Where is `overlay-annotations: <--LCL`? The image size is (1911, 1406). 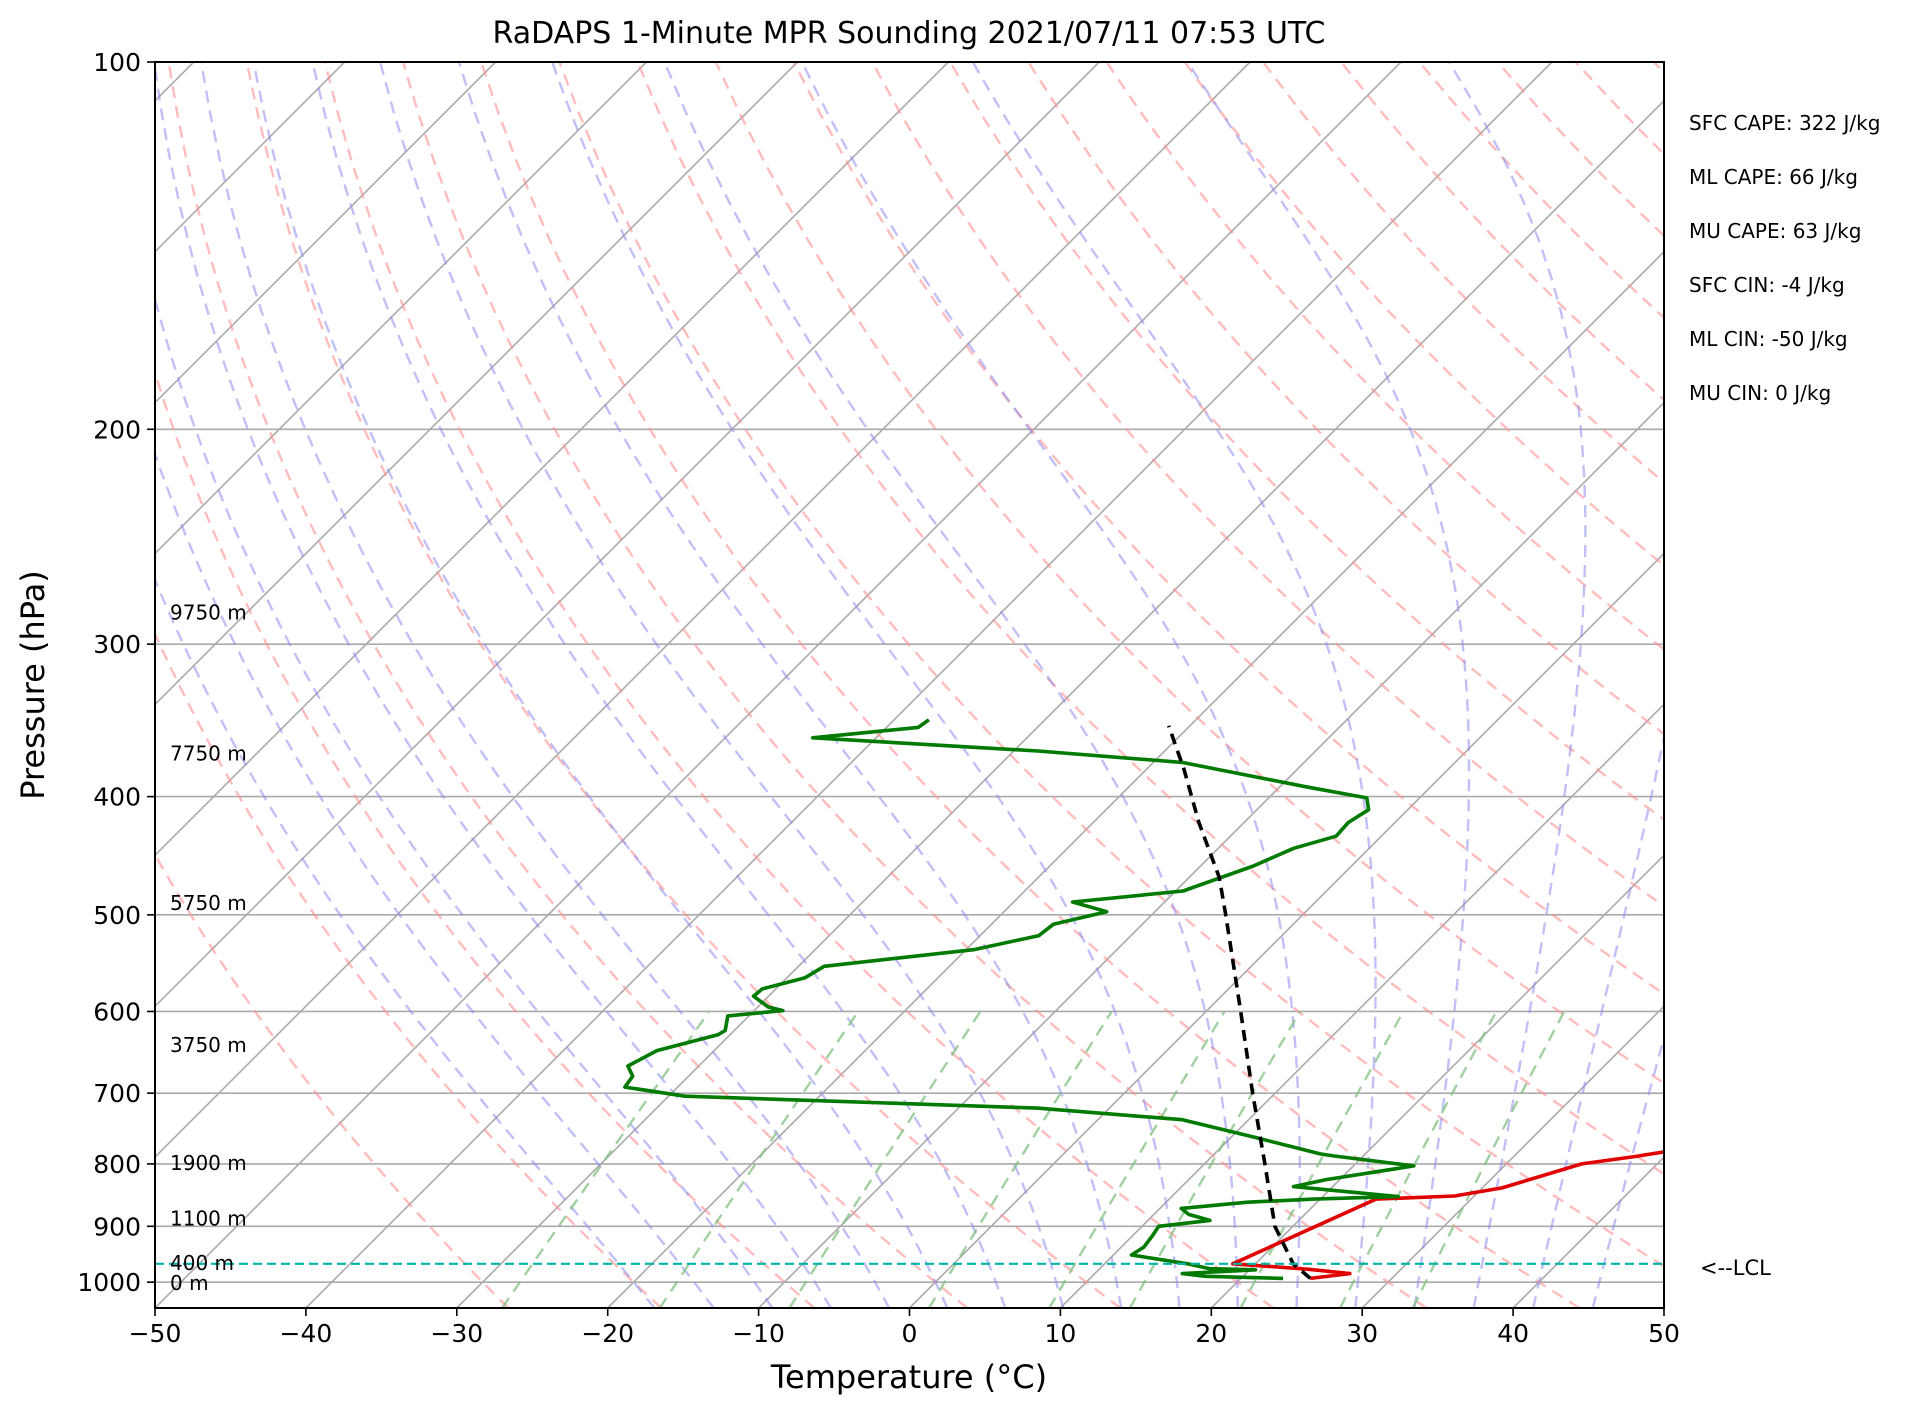 overlay-annotations: <--LCL is located at coordinates (963, 1268).